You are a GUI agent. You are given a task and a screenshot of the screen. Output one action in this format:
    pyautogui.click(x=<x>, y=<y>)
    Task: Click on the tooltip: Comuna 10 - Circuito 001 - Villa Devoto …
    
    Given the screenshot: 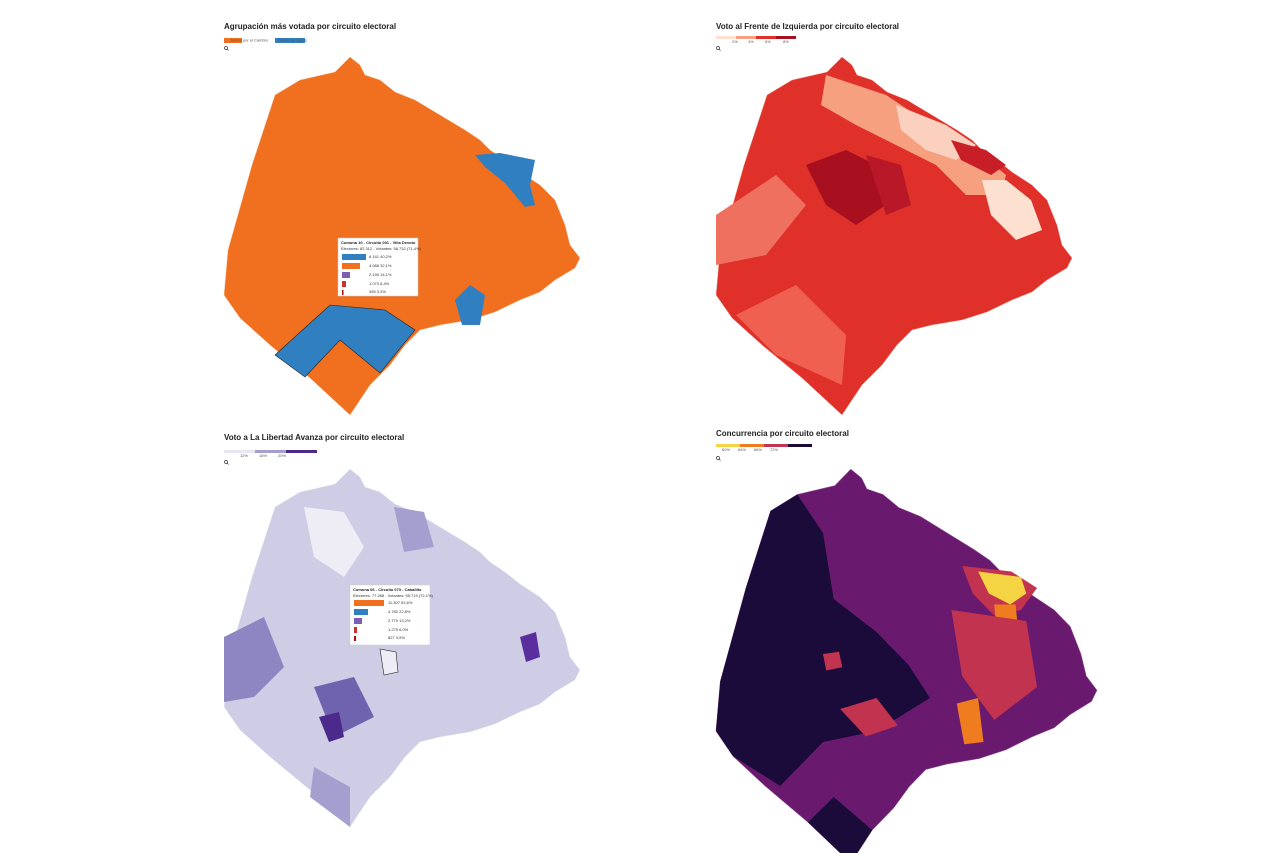 What is the action you would take?
    pyautogui.click(x=379, y=267)
    